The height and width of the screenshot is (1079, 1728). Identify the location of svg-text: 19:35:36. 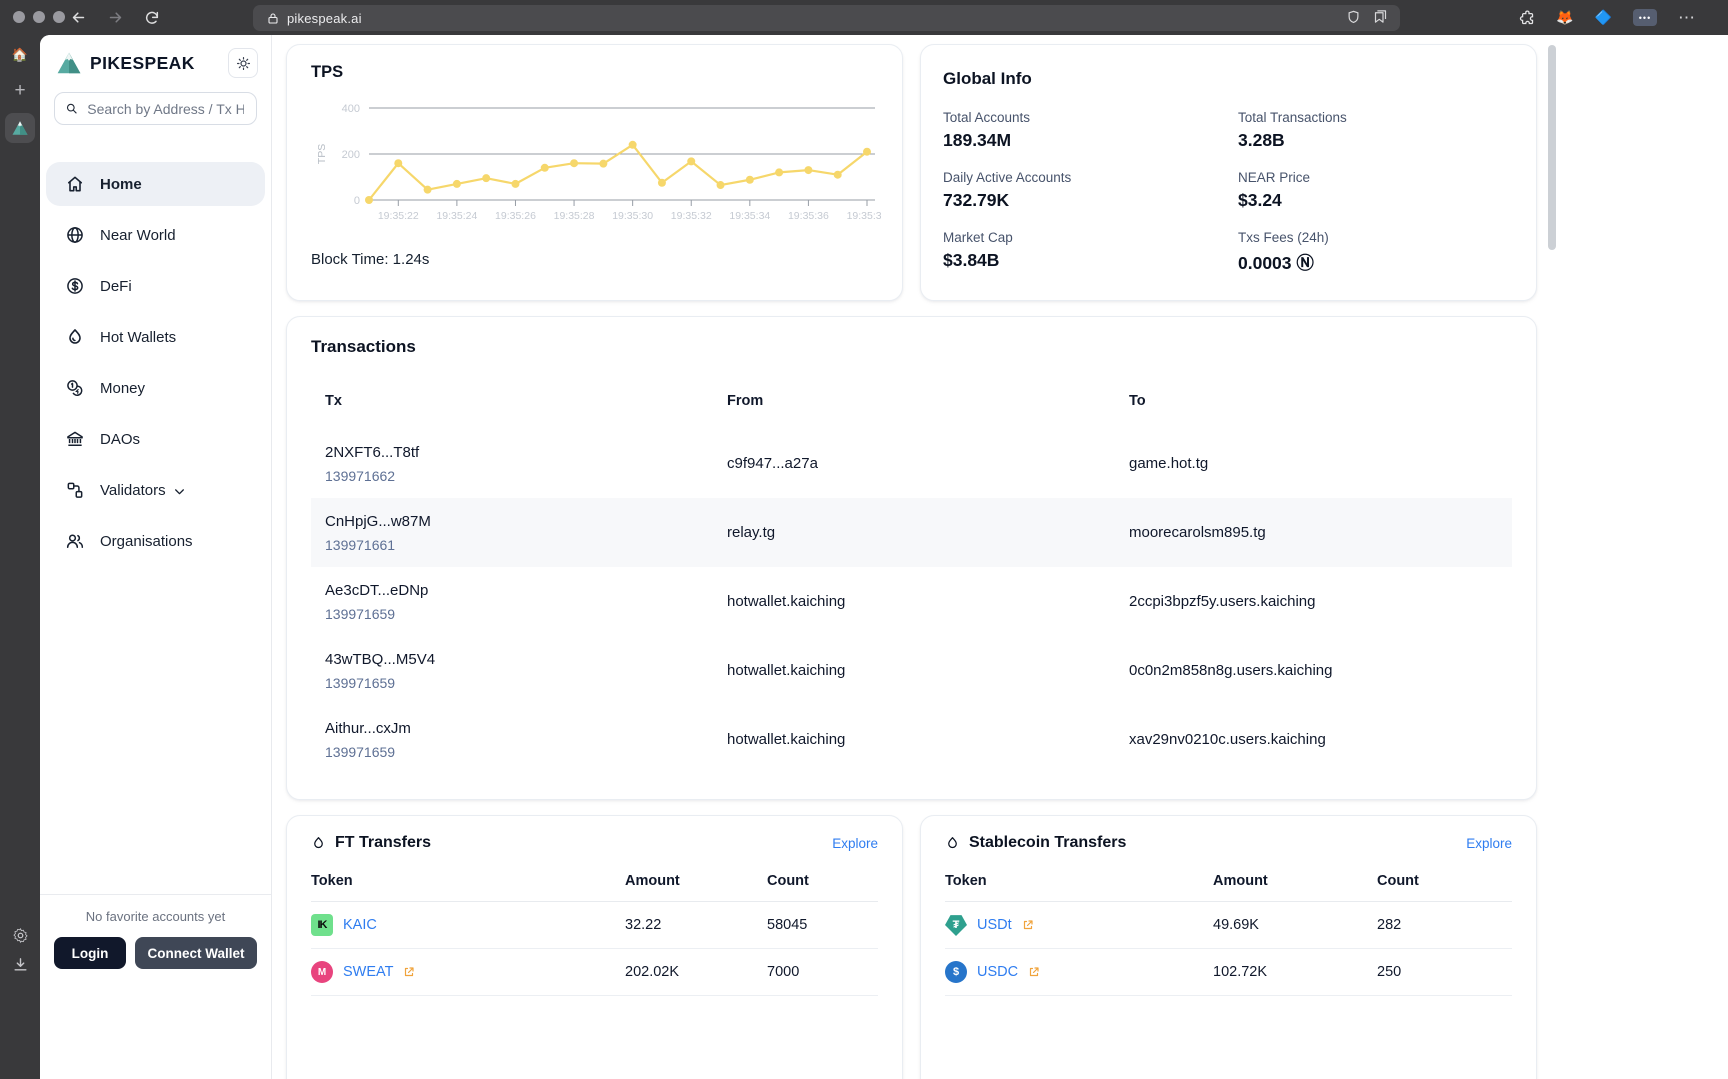
(808, 216).